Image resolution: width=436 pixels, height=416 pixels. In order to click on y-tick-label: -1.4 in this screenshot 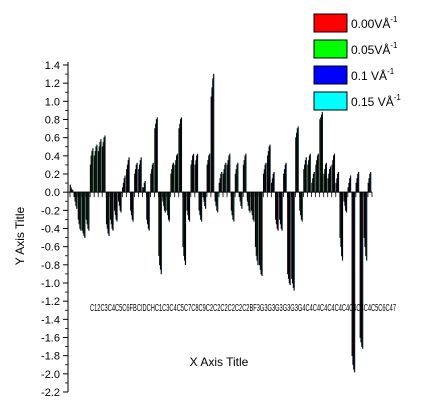, I will do `click(50, 320)`.